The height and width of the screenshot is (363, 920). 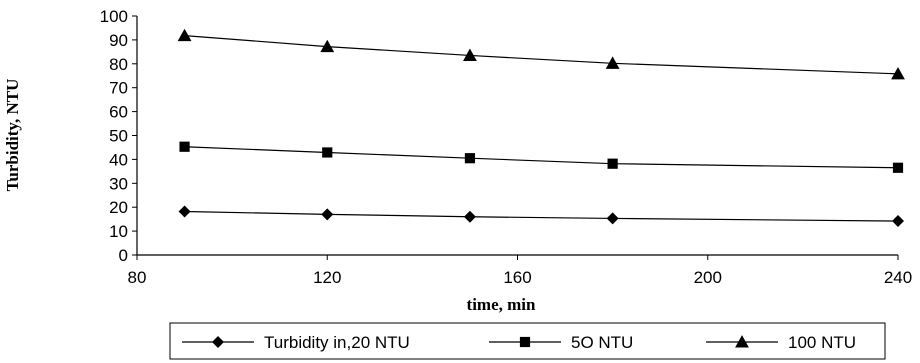 I want to click on x-tick-label: 120, so click(x=327, y=277).